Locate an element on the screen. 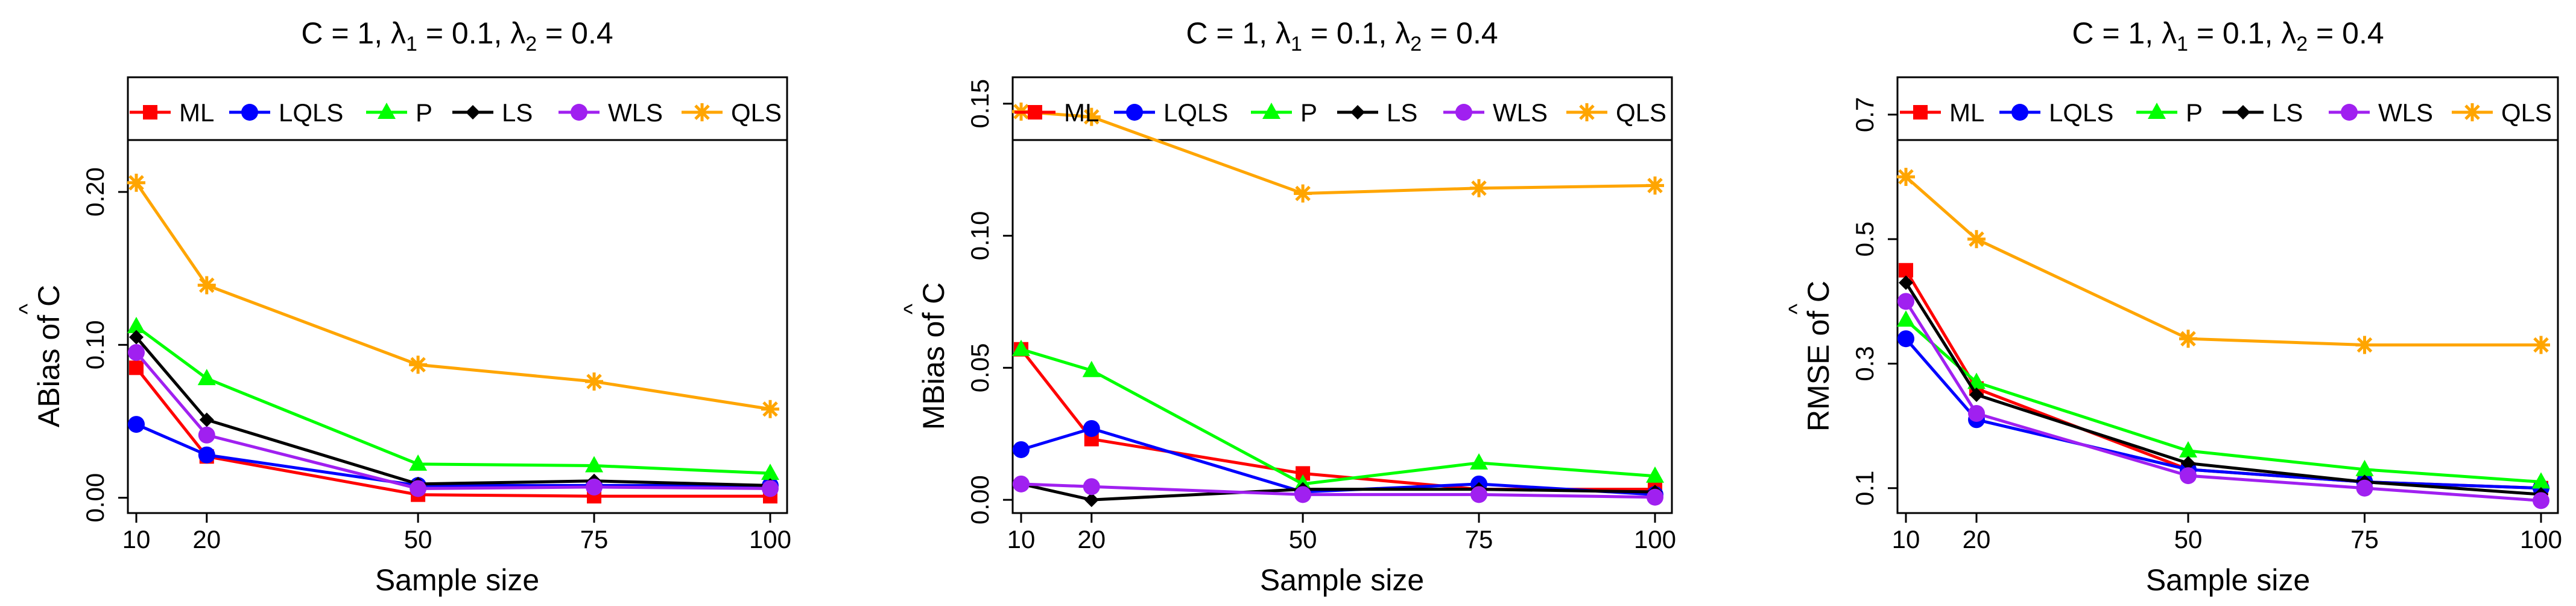 The width and height of the screenshot is (2576, 606). series-p is located at coordinates (453, 398).